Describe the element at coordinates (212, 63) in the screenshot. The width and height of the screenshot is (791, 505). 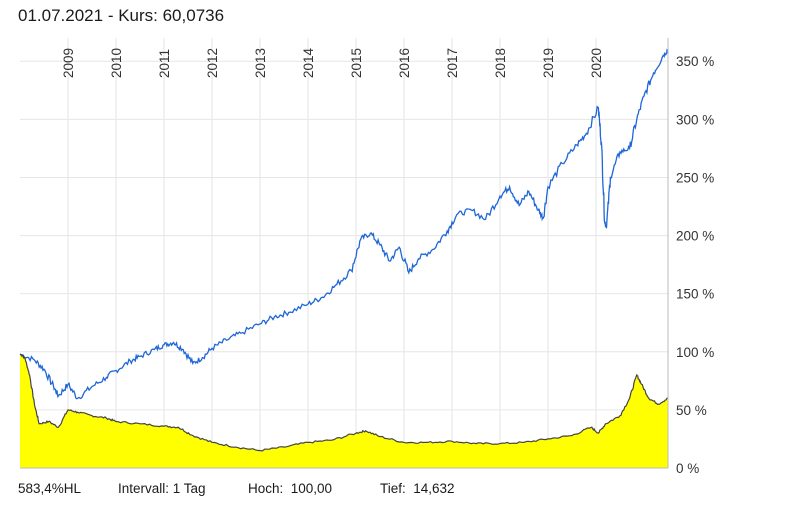
I see `x-tick-label: 2012` at that location.